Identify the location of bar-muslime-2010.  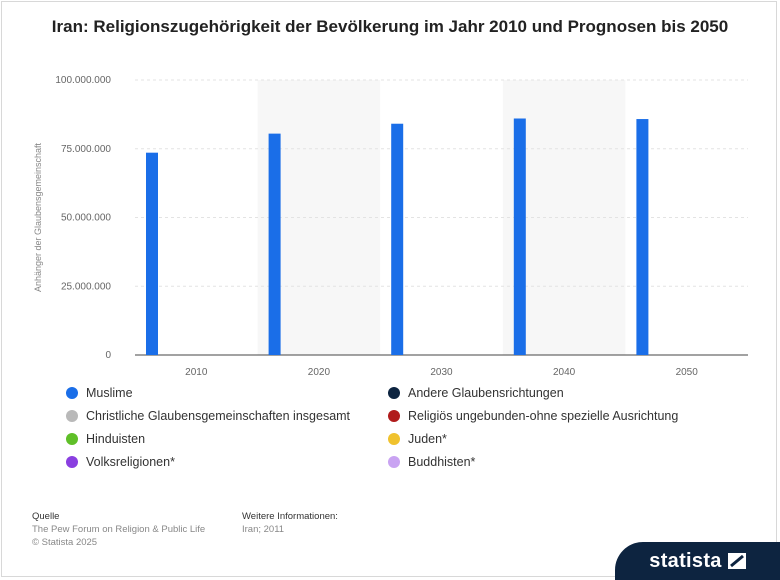
(152, 253).